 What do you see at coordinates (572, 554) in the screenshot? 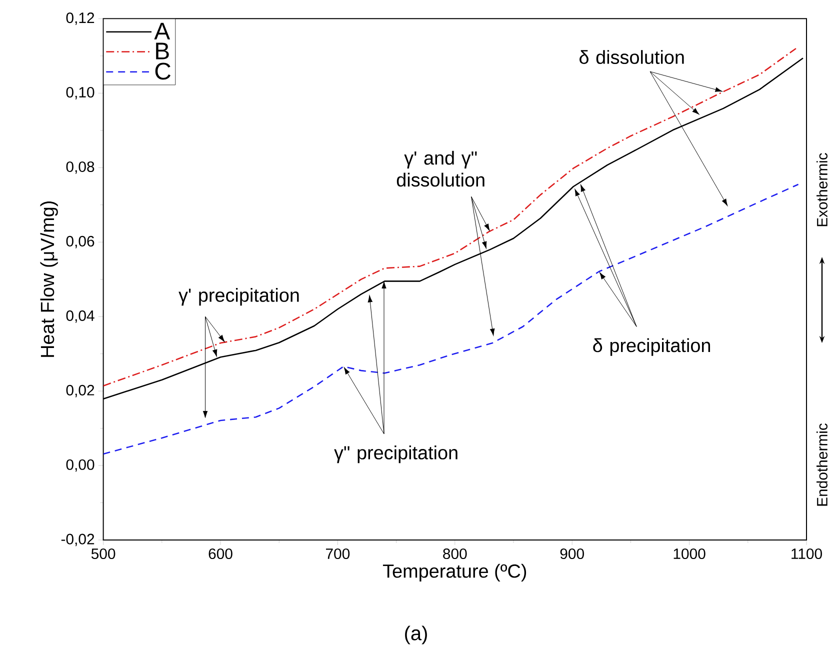
I see `x-tick-label: 900` at bounding box center [572, 554].